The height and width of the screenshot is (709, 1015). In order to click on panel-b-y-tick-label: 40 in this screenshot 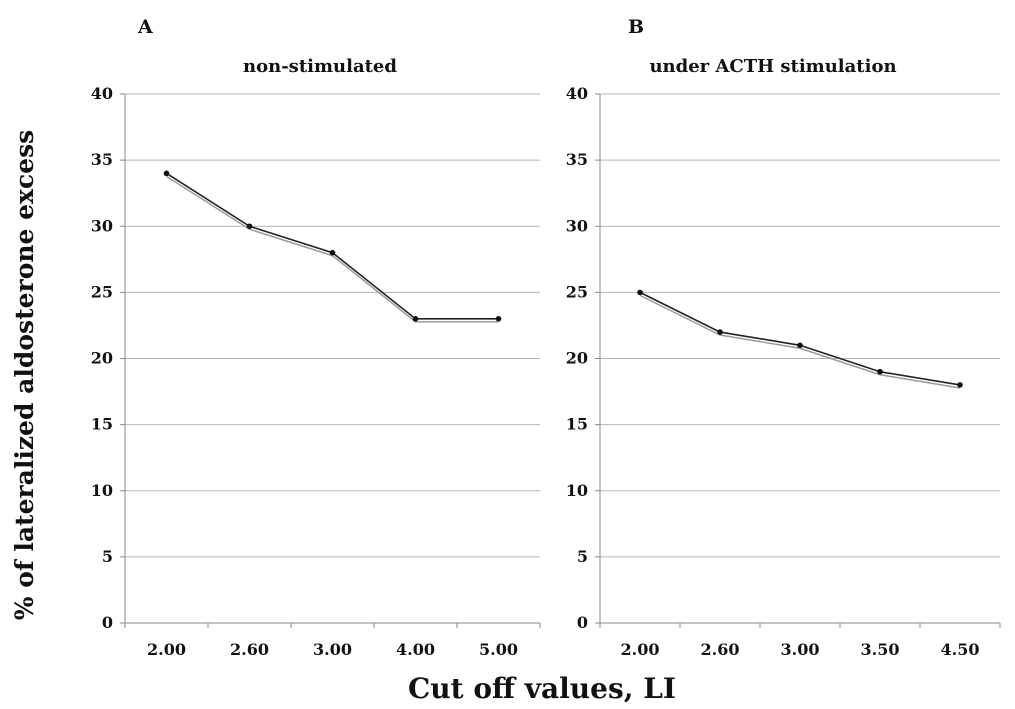, I will do `click(577, 93)`.